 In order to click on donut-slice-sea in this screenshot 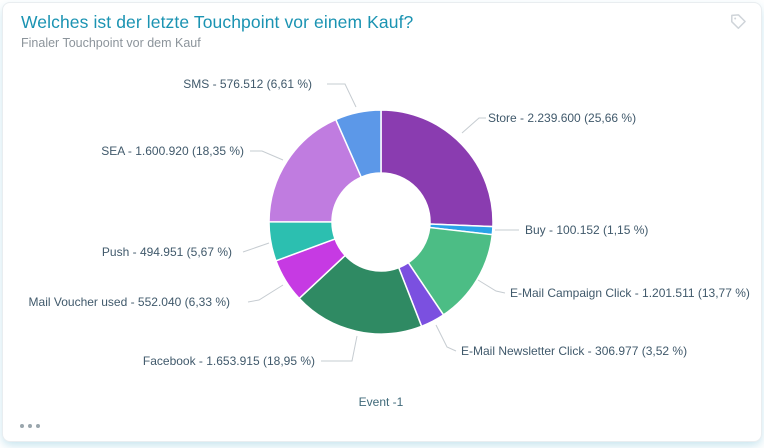, I will do `click(315, 170)`.